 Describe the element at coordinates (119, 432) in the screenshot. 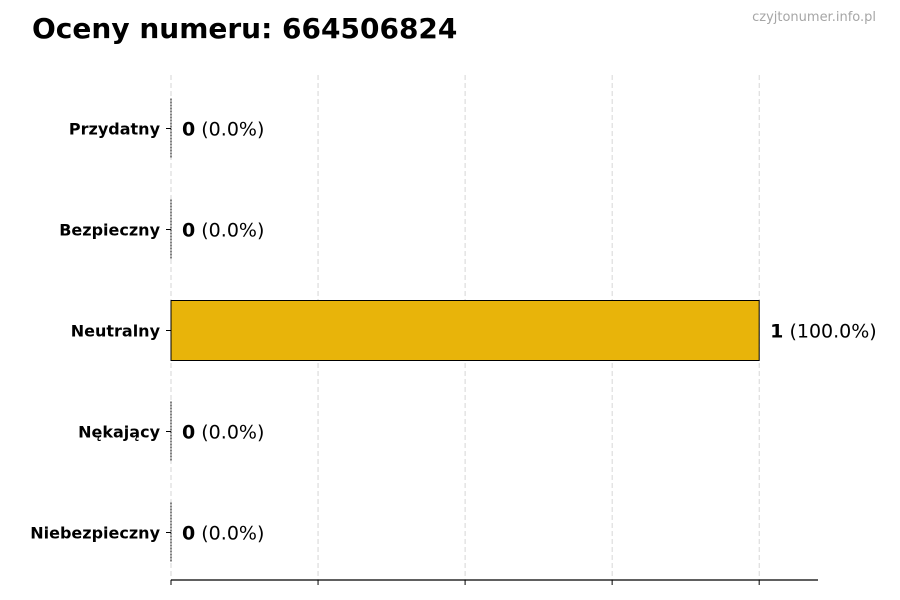

I see `y-tick-label: Nękający` at that location.